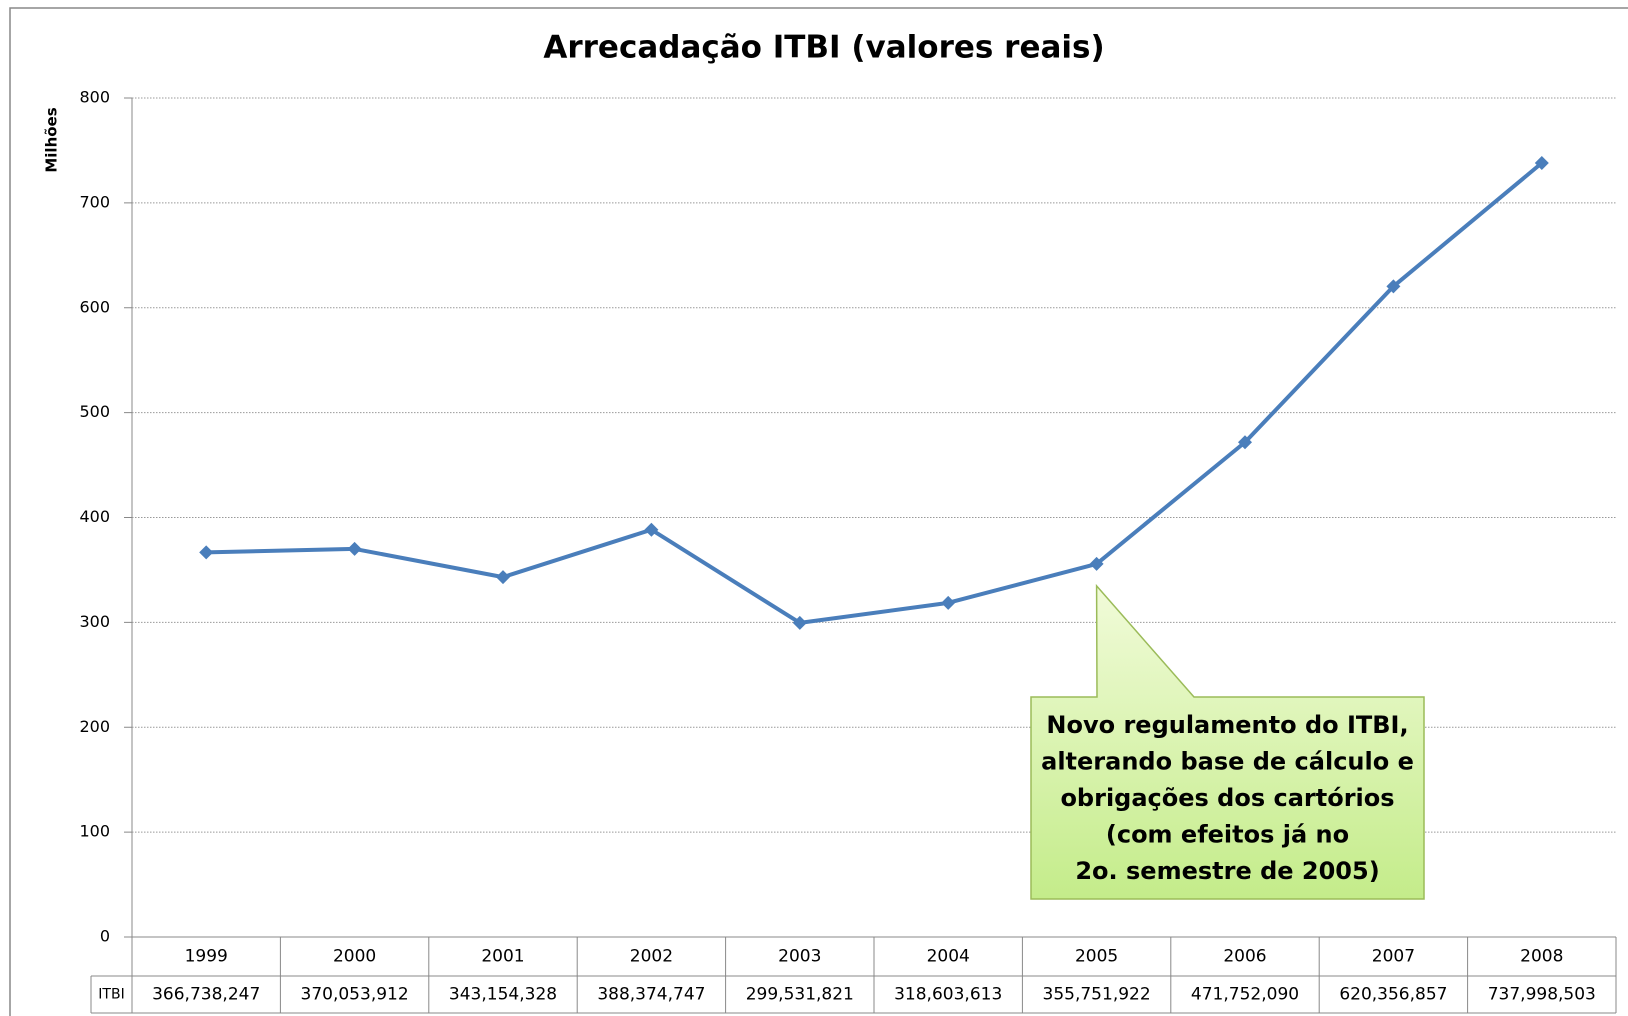 This screenshot has width=1628, height=1016. Describe the element at coordinates (503, 995) in the screenshot. I see `data-label: 343,154,328` at that location.